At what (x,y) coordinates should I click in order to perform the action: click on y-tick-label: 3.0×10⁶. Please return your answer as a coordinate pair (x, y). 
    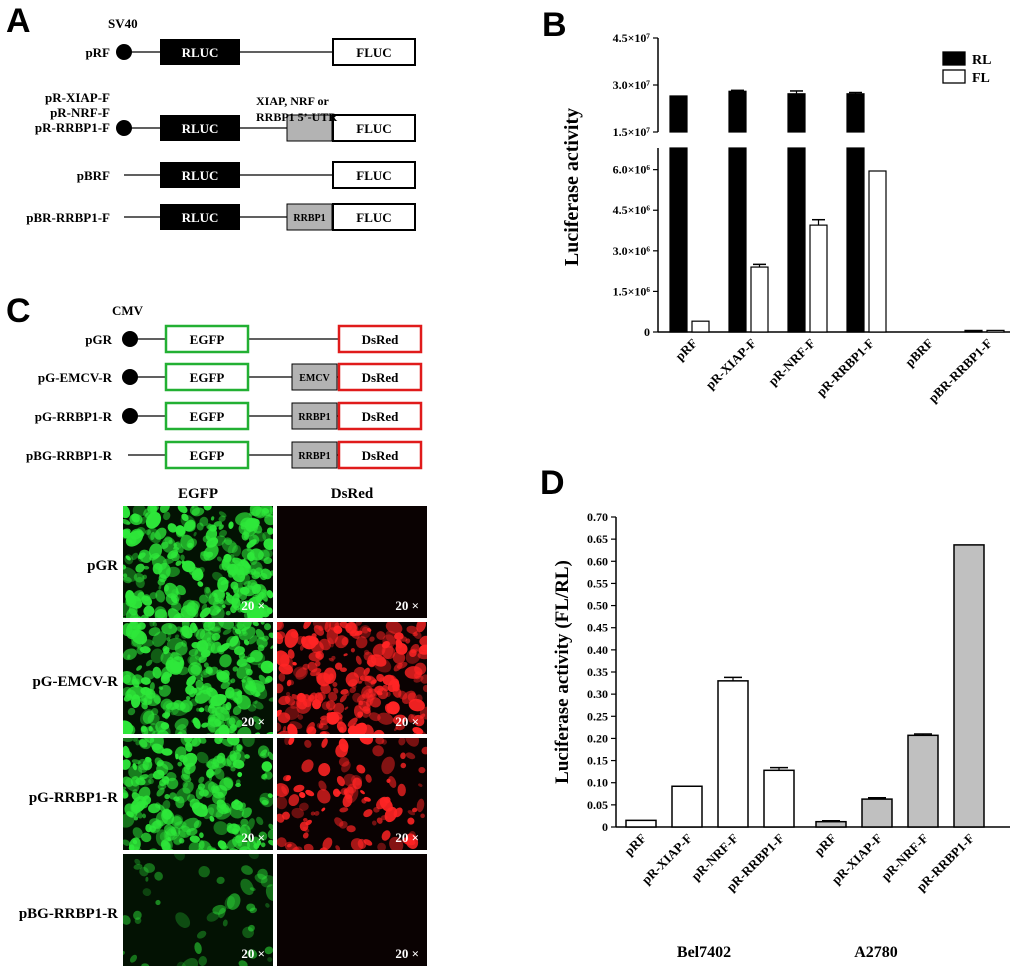
    Looking at the image, I should click on (632, 251).